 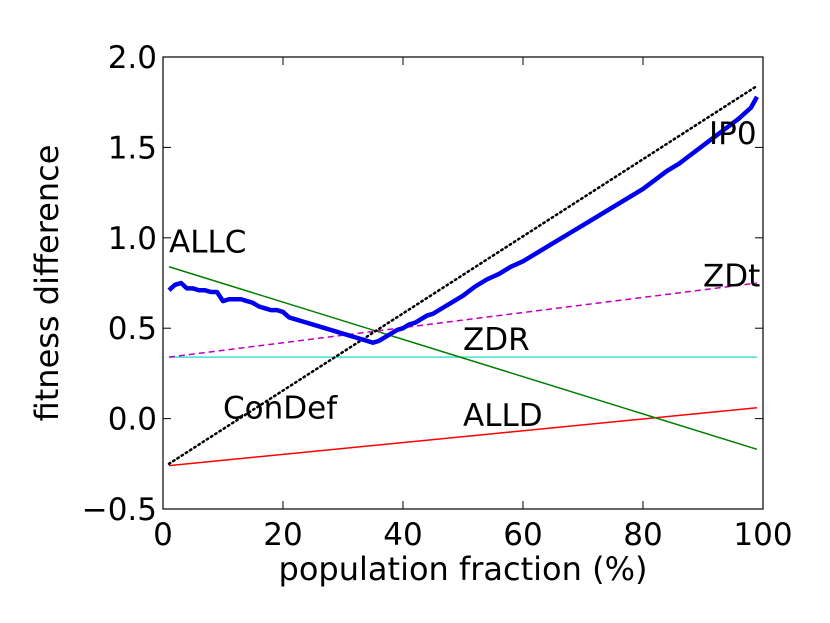 What do you see at coordinates (463, 320) in the screenshot?
I see `series-line-zdt` at bounding box center [463, 320].